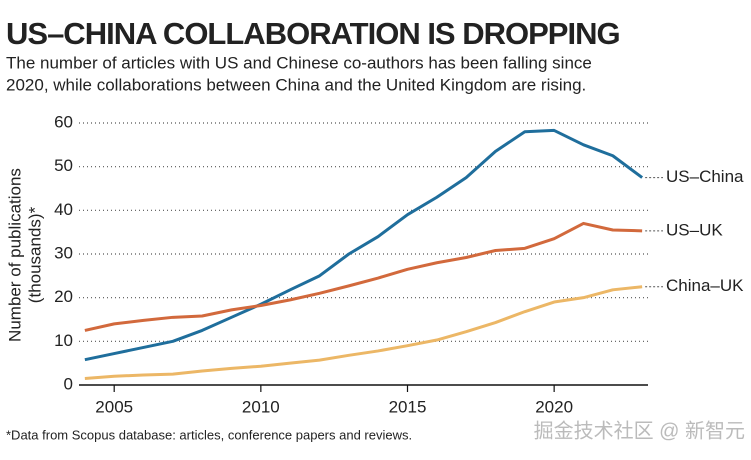  I want to click on y-tick-label: 0, so click(68, 383).